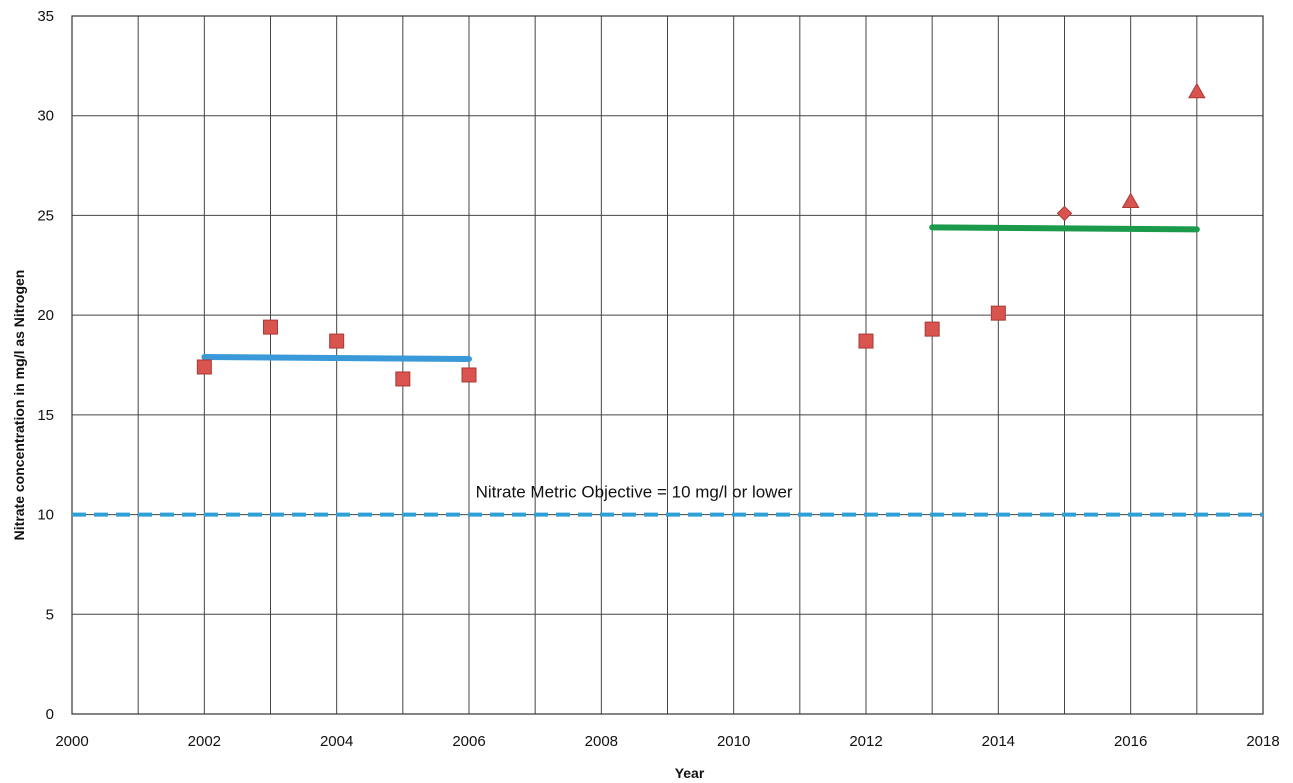 The height and width of the screenshot is (783, 1293). Describe the element at coordinates (50, 614) in the screenshot. I see `y-tick-label: 5` at that location.